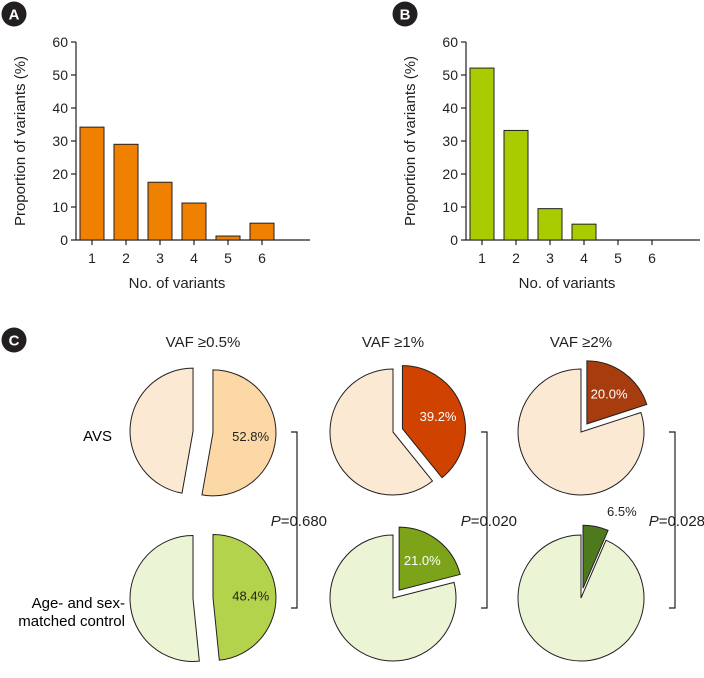 This screenshot has height=678, width=704. Describe the element at coordinates (228, 258) in the screenshot. I see `panel-a-x-tick-label: 5` at that location.